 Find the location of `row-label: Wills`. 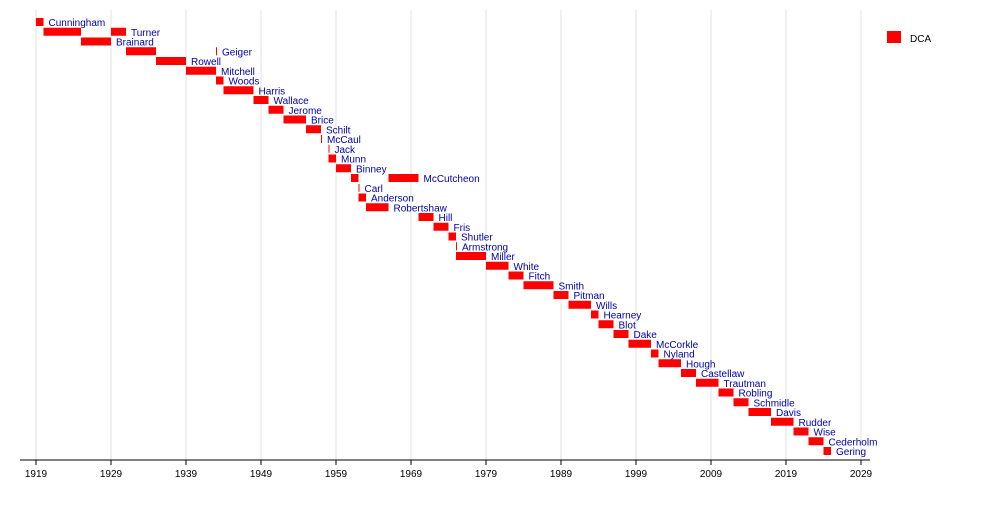

row-label: Wills is located at coordinates (606, 306).